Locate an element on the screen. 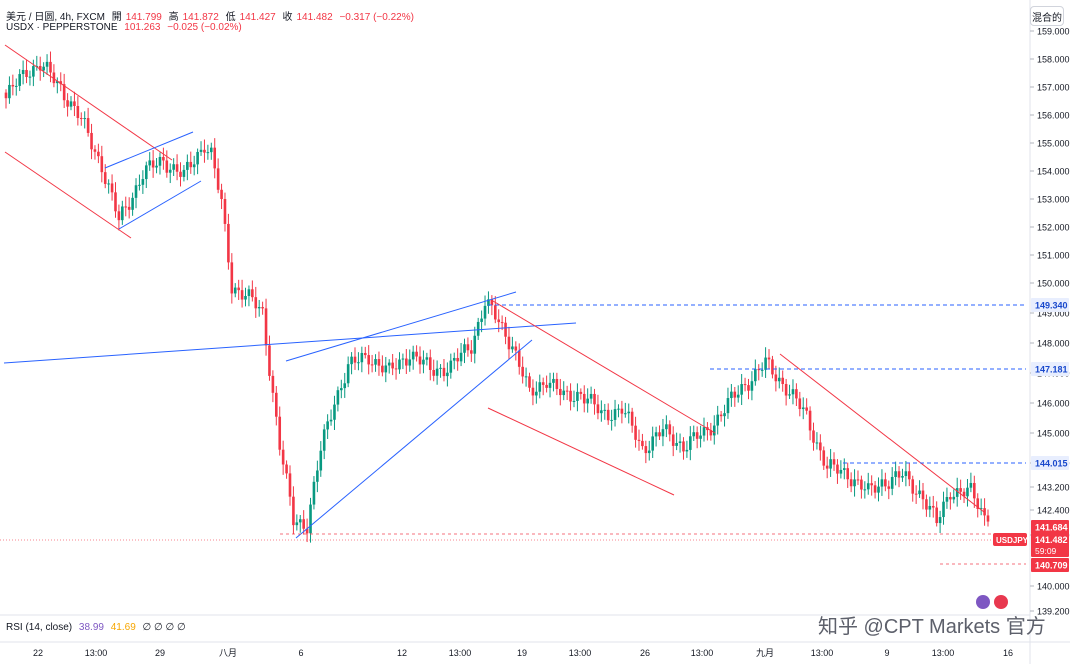 The image size is (1070, 664). downtrend-line-september is located at coordinates (882, 433).